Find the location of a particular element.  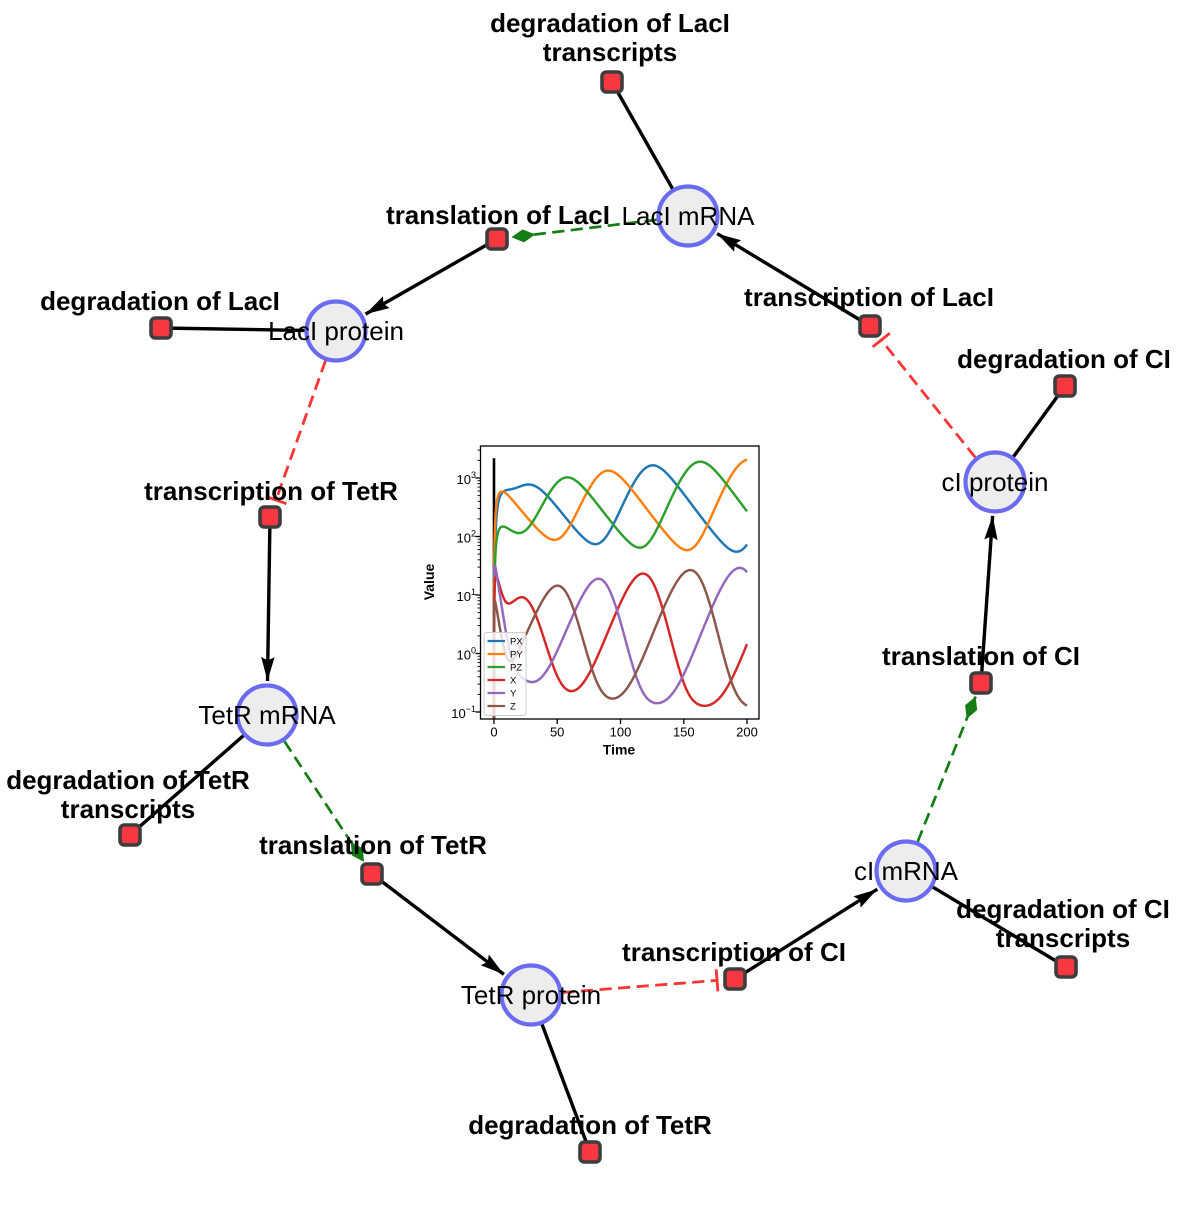

svg-text: Y is located at coordinates (513, 694).